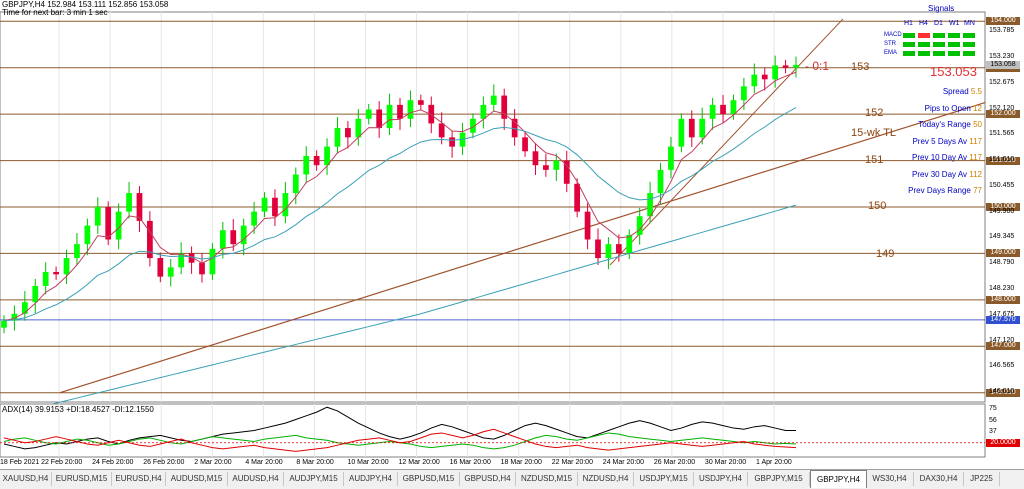 The image size is (1024, 489). Describe the element at coordinates (938, 23) in the screenshot. I see `signal-timeframe: D1` at that location.